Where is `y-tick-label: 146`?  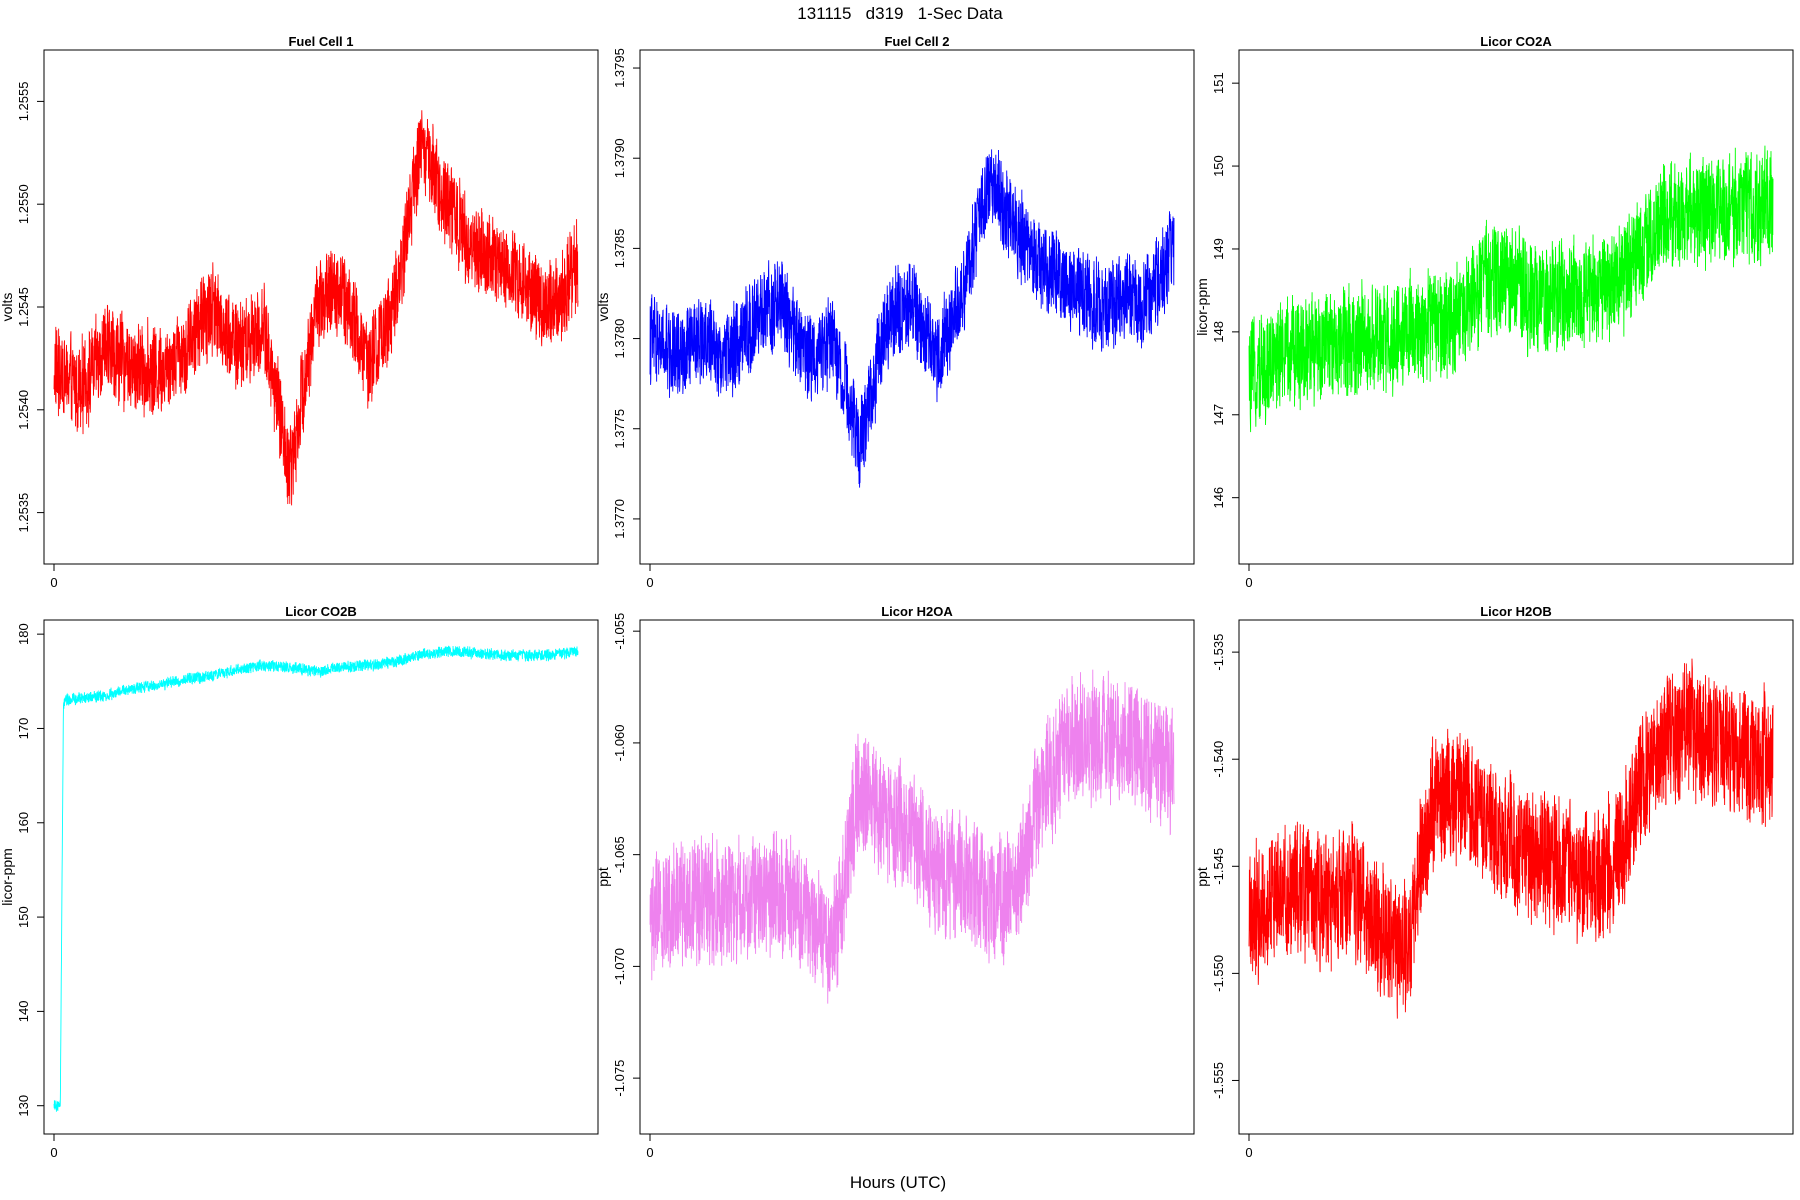
y-tick-label: 146 is located at coordinates (1218, 498).